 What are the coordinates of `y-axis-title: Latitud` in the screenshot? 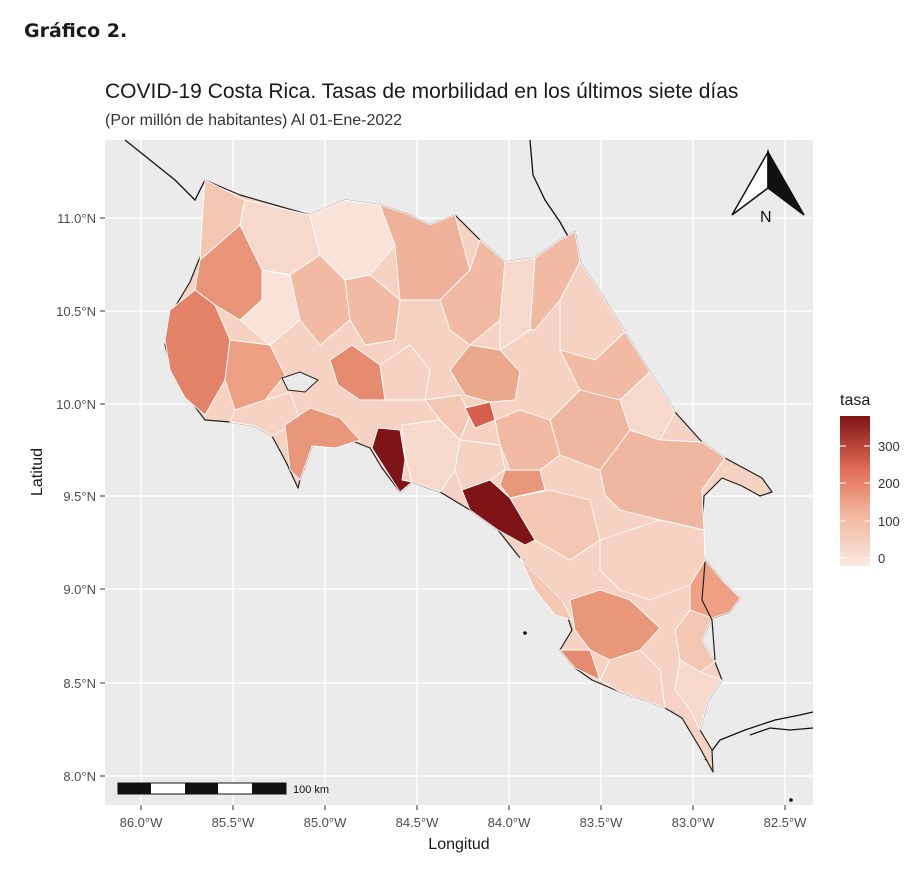 It's located at (37, 472).